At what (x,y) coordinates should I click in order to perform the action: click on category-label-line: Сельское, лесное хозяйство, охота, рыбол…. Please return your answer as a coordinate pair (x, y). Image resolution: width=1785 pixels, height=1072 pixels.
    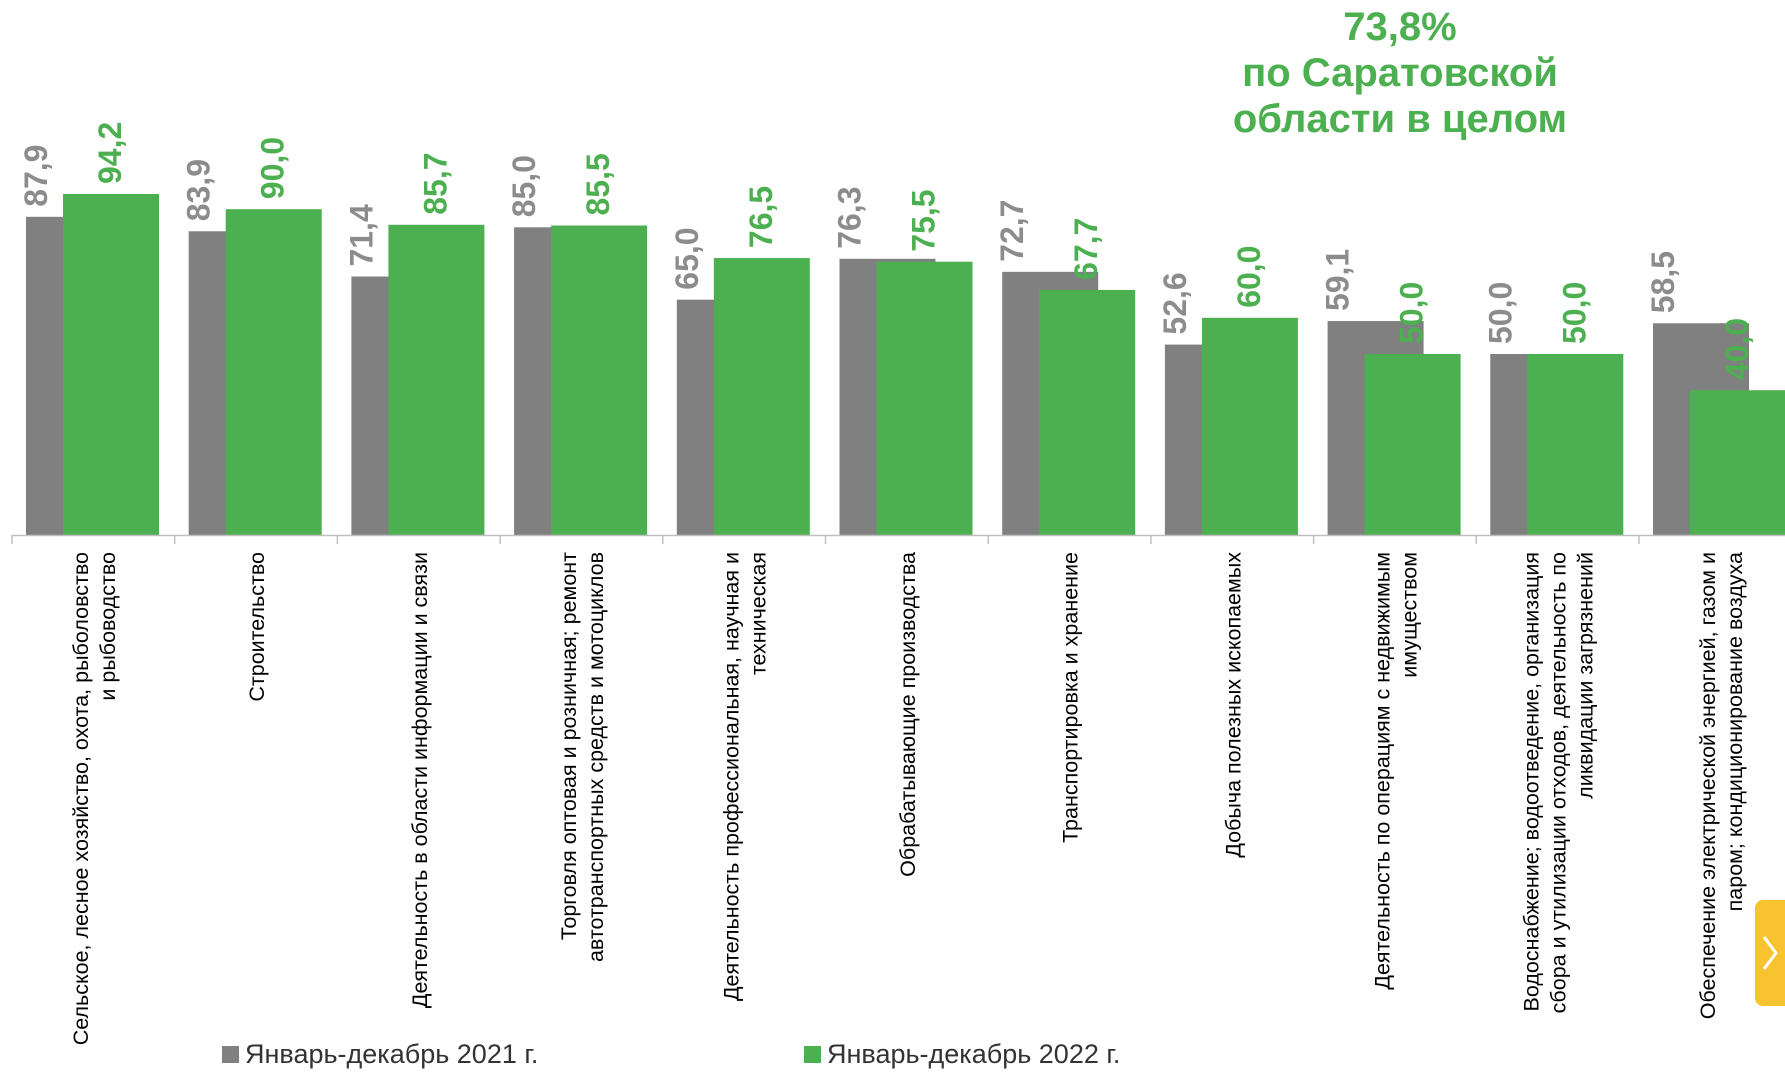
    Looking at the image, I should click on (81, 798).